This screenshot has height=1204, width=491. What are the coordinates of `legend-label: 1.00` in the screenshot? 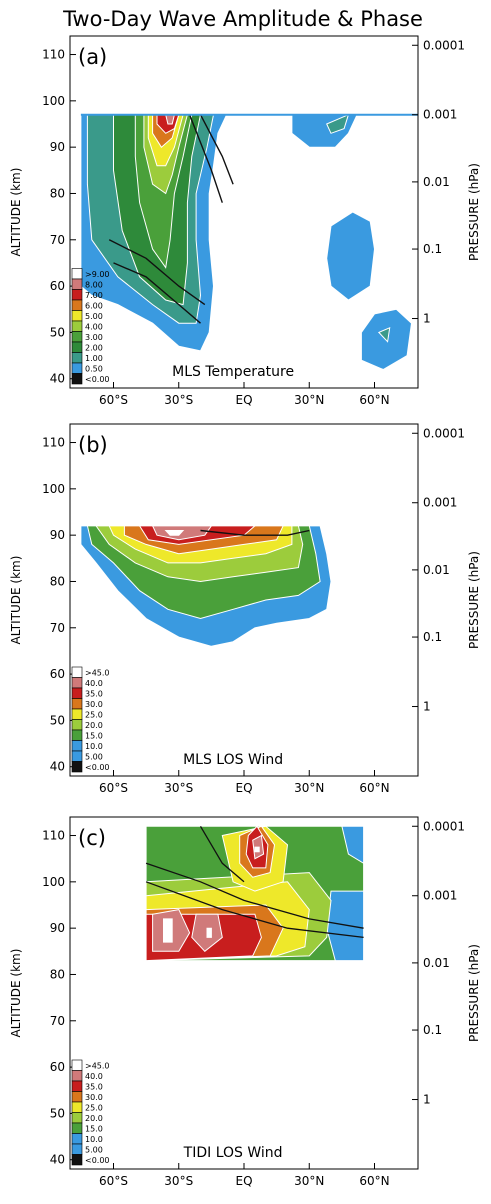 It's located at (94, 358).